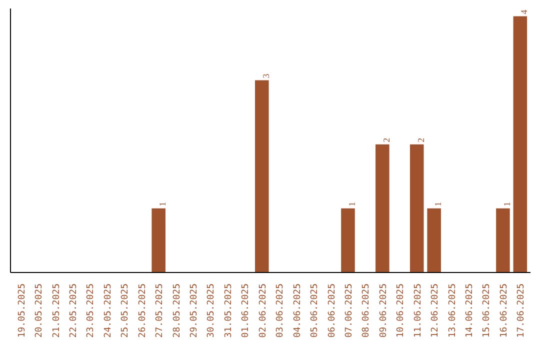 The image size is (540, 340). Describe the element at coordinates (315, 310) in the screenshot. I see `x-tick-label: 05.06.2025` at that location.